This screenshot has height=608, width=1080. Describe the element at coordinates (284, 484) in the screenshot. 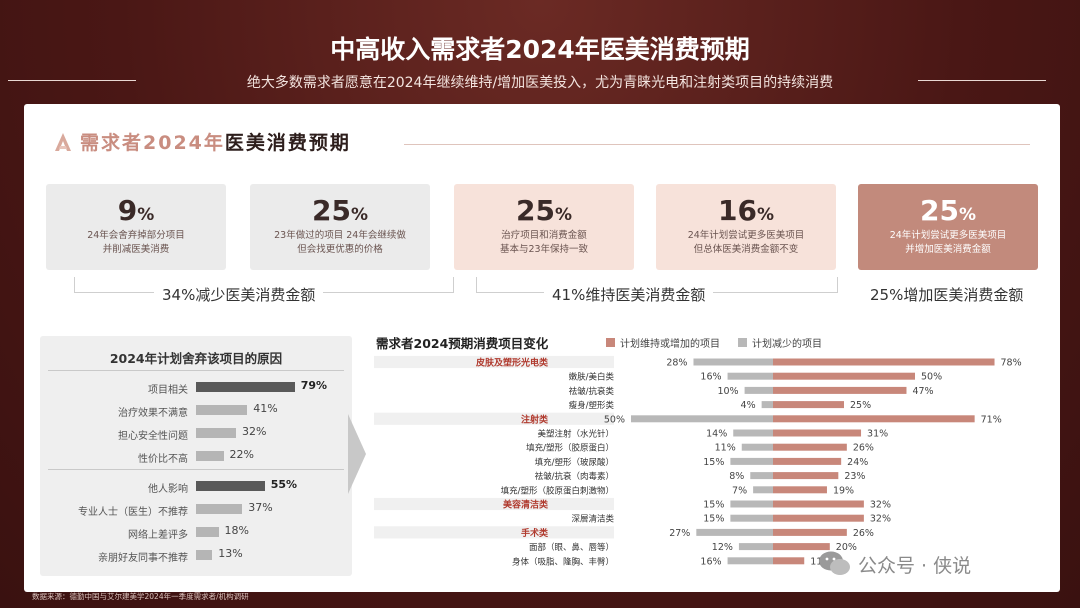

I see `reason-value: 55%` at that location.